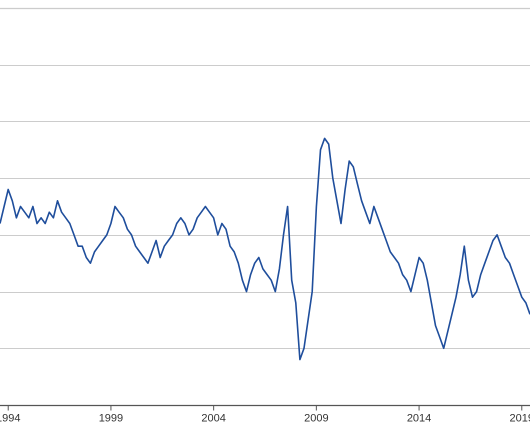 The height and width of the screenshot is (442, 530). Describe the element at coordinates (111, 419) in the screenshot. I see `x-tick-label: 1999` at that location.